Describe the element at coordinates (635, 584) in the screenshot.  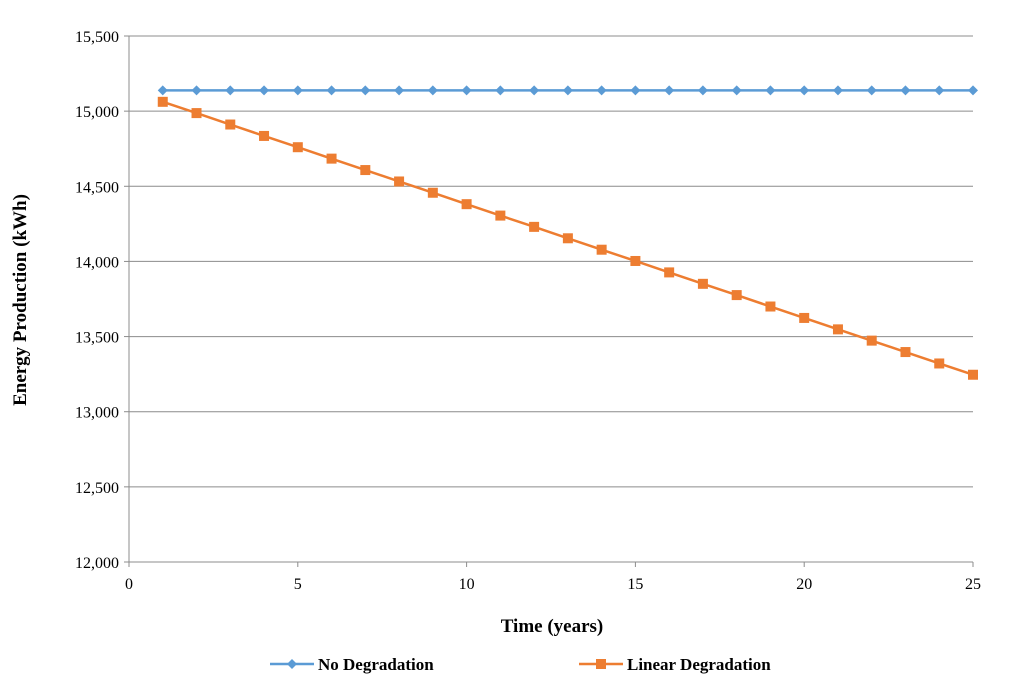
I see `x-tick-label: 15` at that location.